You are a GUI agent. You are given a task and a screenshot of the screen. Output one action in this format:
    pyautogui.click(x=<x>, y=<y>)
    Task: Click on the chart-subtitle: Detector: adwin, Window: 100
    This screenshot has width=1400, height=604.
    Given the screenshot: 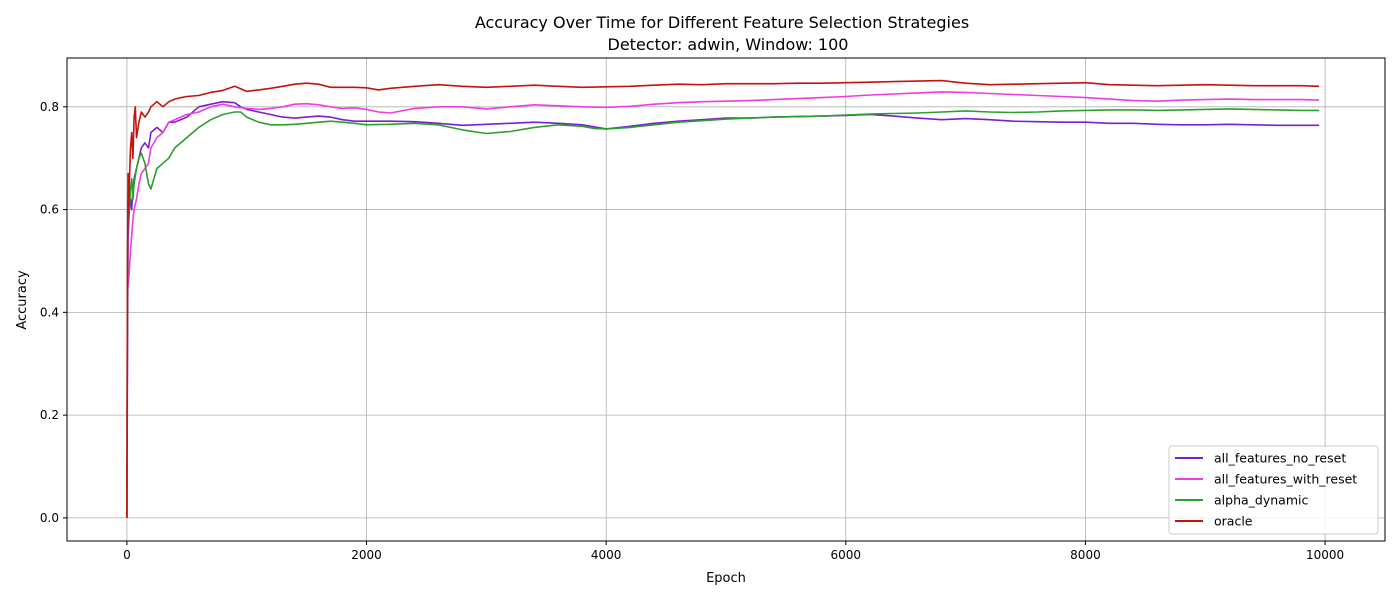 What is the action you would take?
    pyautogui.click(x=728, y=44)
    